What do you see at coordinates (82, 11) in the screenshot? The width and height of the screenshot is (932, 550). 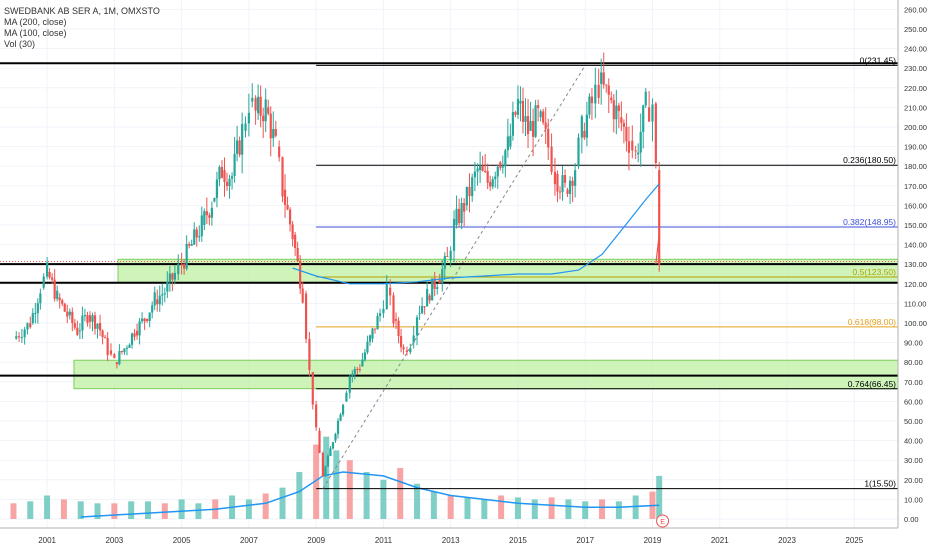 I see `symbol-title: SWEDBANK AB SER A, 1M, OMXSTO` at bounding box center [82, 11].